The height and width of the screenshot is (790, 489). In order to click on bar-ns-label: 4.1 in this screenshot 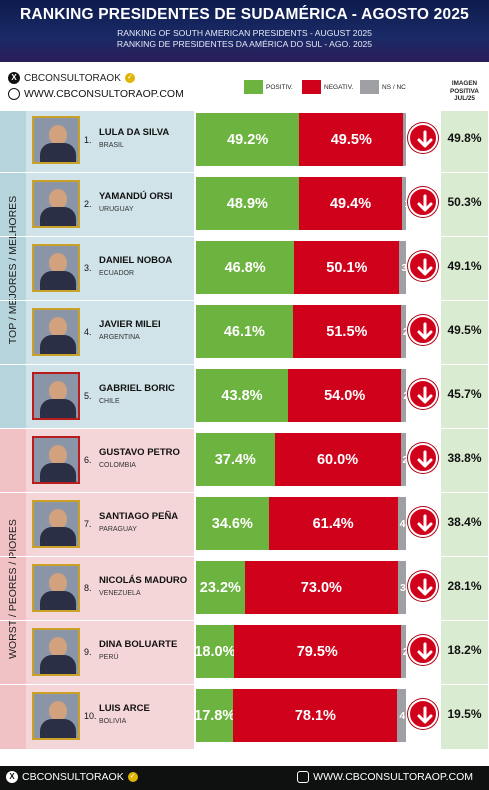, I will do `click(402, 715)`.